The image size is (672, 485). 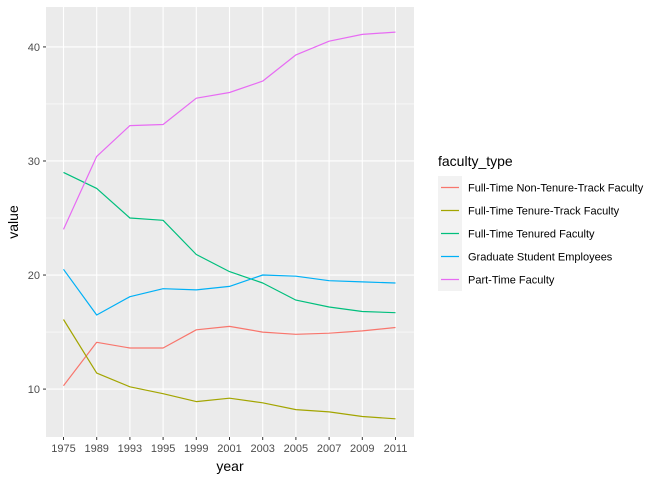 What do you see at coordinates (13, 222) in the screenshot?
I see `y-axis-title: value` at bounding box center [13, 222].